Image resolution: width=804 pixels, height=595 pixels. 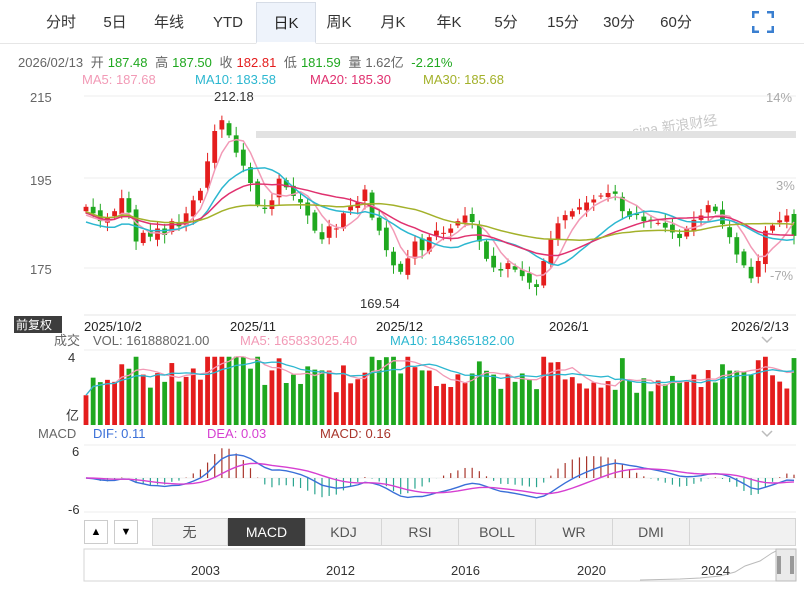 What do you see at coordinates (72, 415) in the screenshot?
I see `volume-unit: 亿` at bounding box center [72, 415].